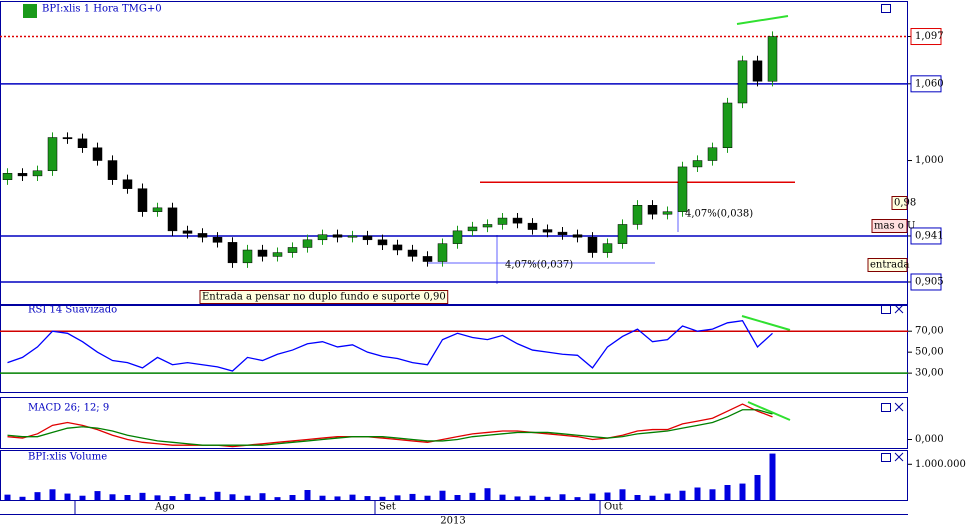 This screenshot has height=528, width=970. What do you see at coordinates (30, 11) in the screenshot?
I see `app-icon` at bounding box center [30, 11].